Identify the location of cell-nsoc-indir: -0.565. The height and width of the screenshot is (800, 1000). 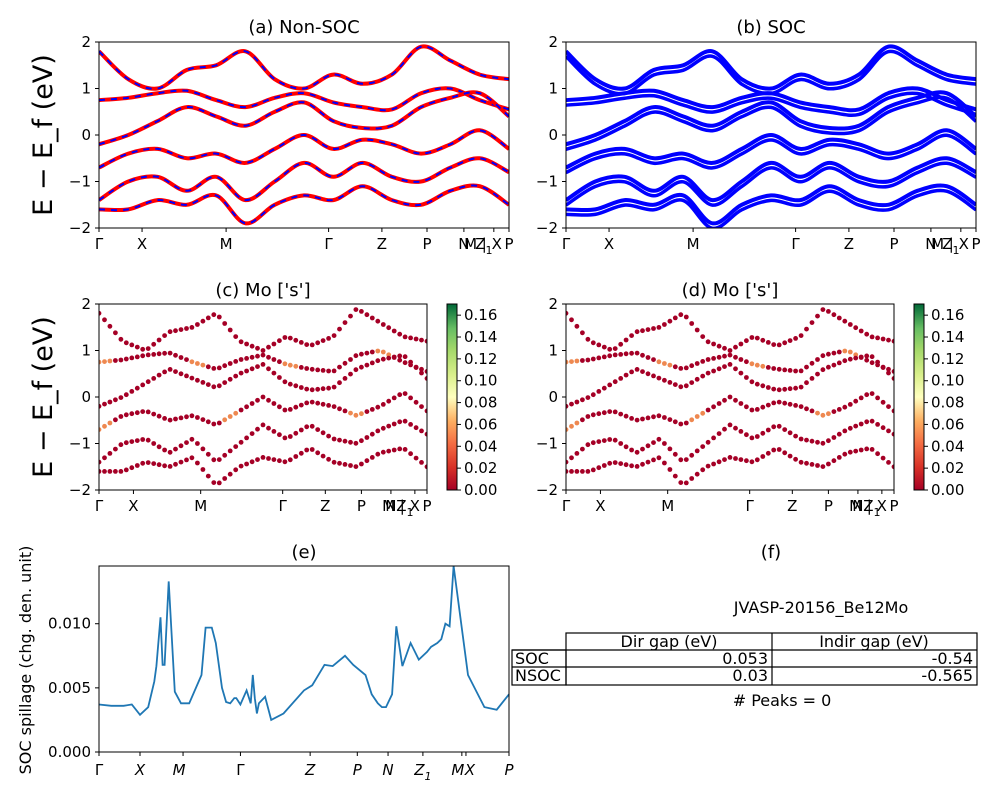
(947, 675).